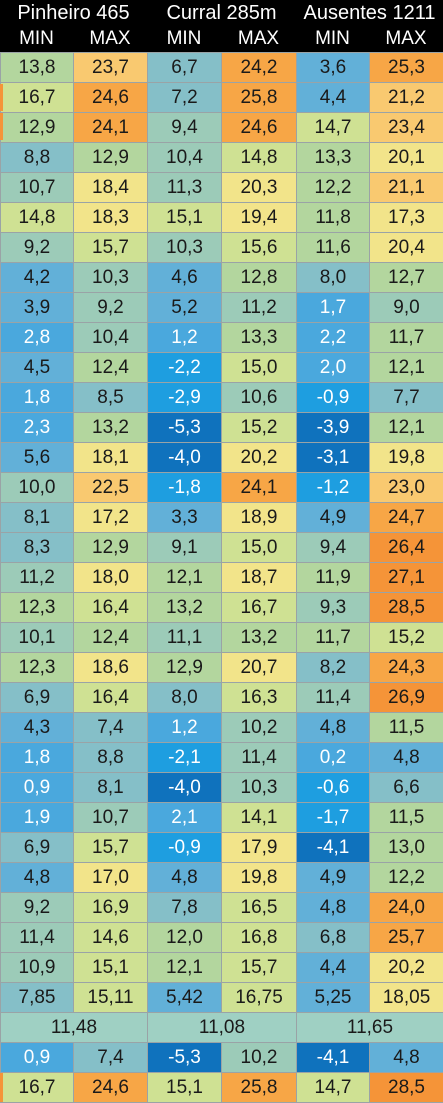 The width and height of the screenshot is (443, 1103). Describe the element at coordinates (37, 457) in the screenshot. I see `table-cell: 5,6` at that location.